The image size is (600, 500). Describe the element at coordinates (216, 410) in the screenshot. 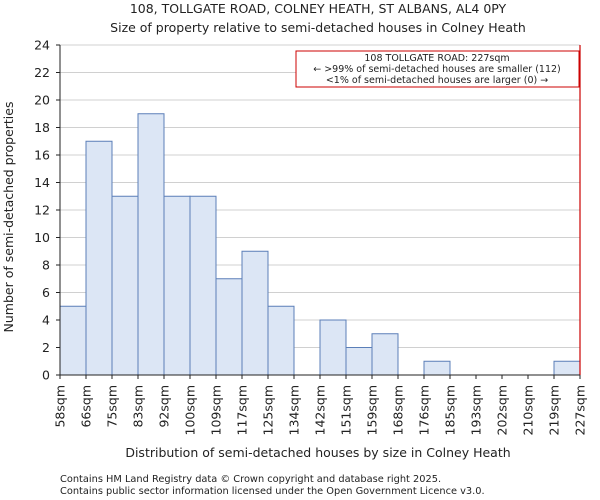

I see `x-tick-label: 109sqm` at that location.